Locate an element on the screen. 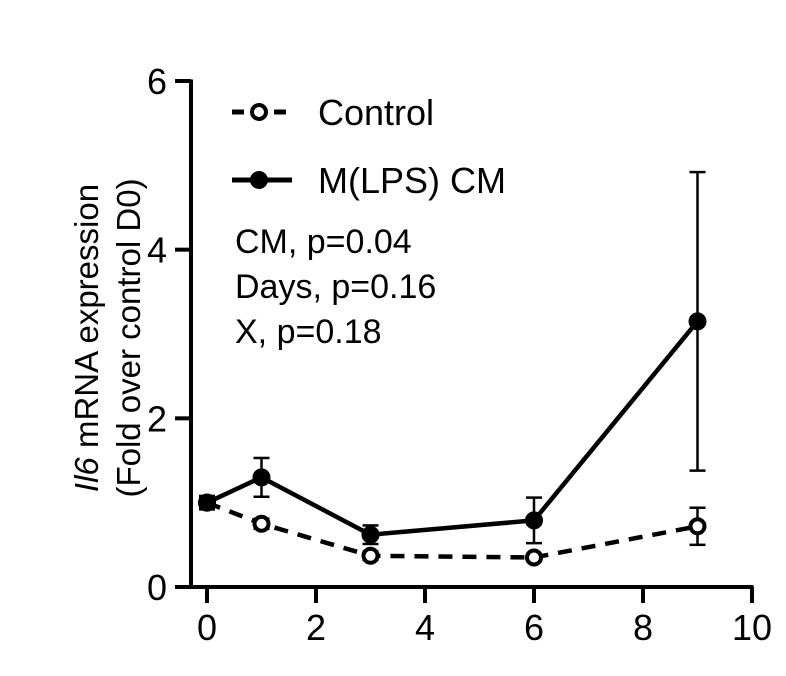 The width and height of the screenshot is (786, 676). y-tick-label-4: 4 is located at coordinates (157, 250).